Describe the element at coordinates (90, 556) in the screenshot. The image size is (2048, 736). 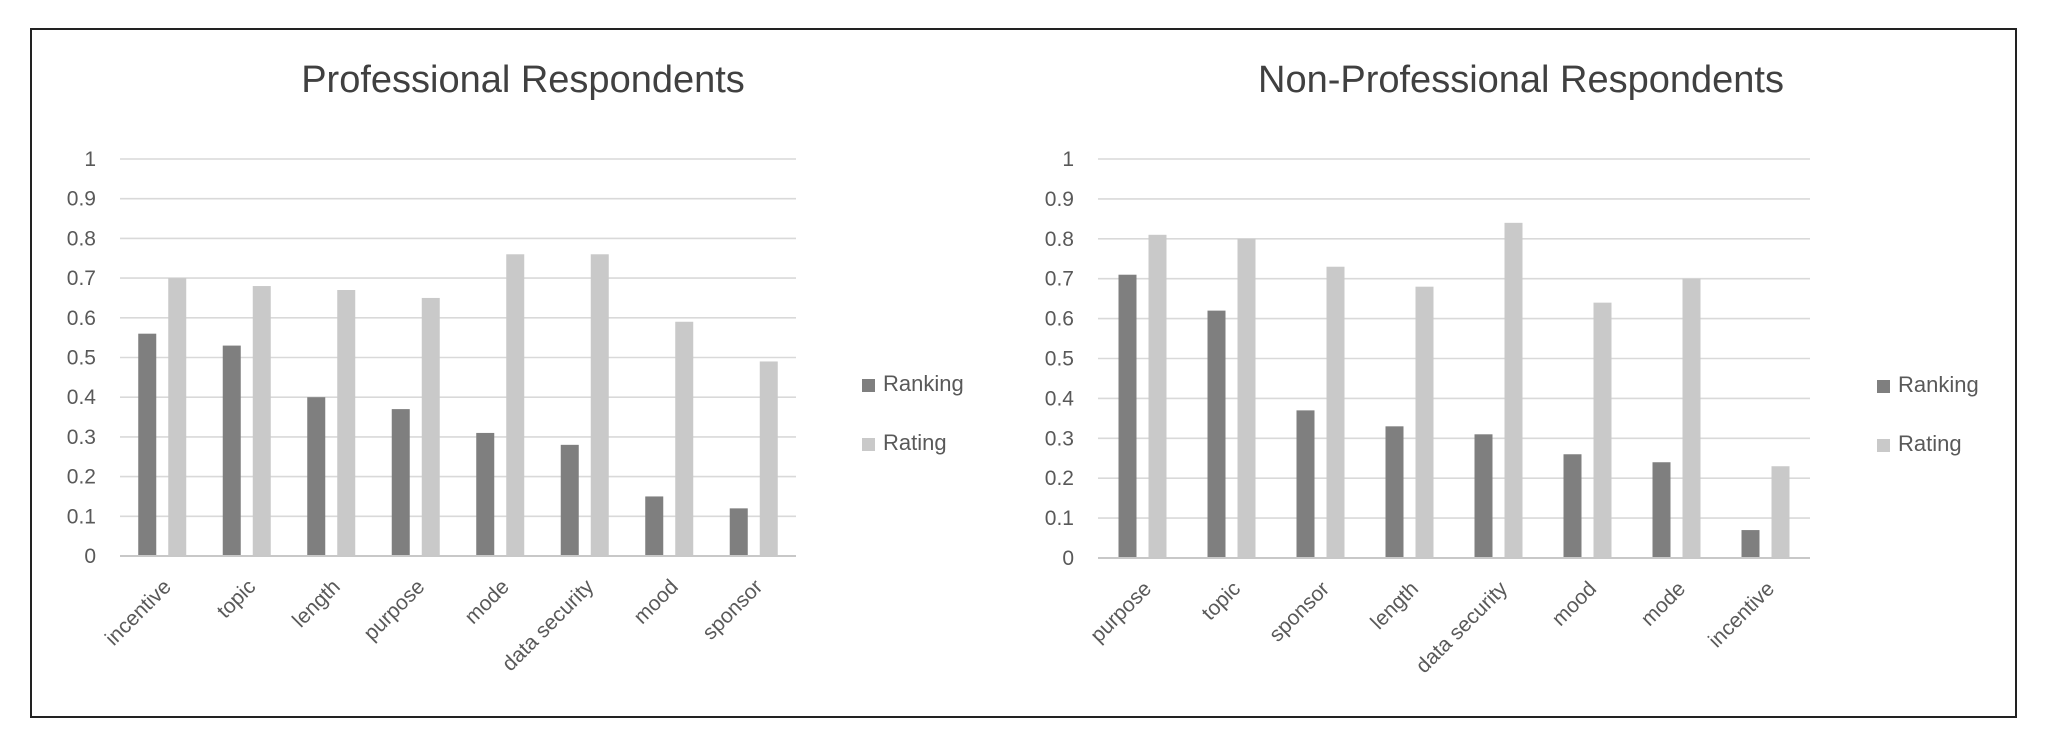
I see `chart1-y-tick-label: 0` at that location.